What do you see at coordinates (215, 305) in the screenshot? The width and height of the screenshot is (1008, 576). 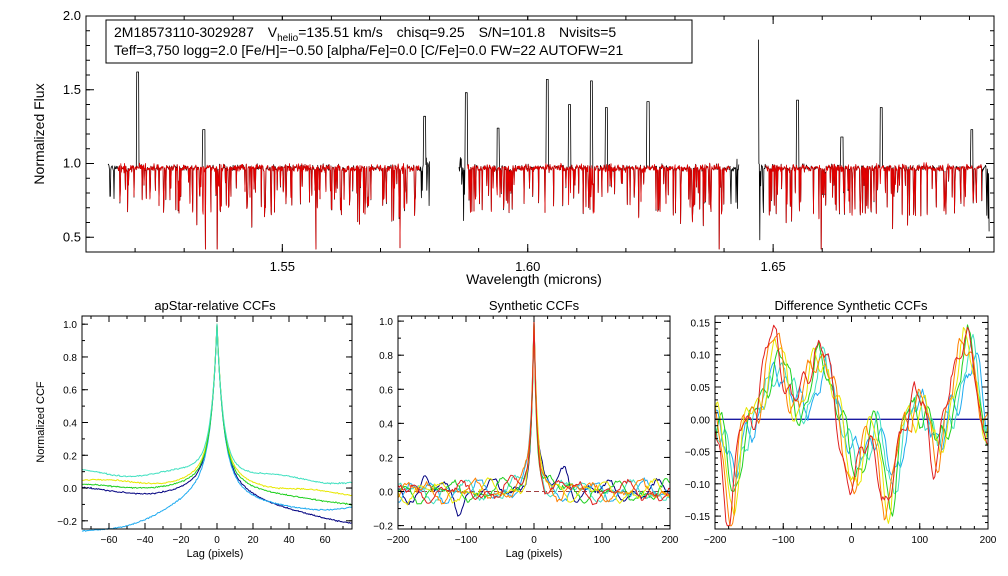 I see `apstar-ccf-title: apStar-relative CCFs` at bounding box center [215, 305].